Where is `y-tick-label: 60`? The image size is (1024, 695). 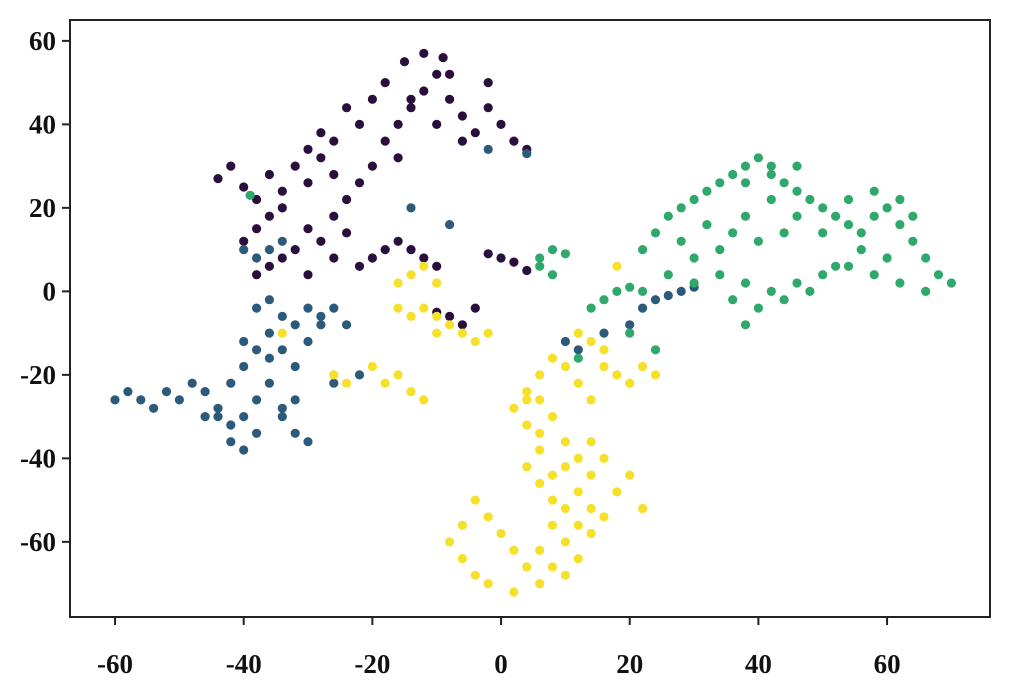 y-tick-label: 60 is located at coordinates (42, 41).